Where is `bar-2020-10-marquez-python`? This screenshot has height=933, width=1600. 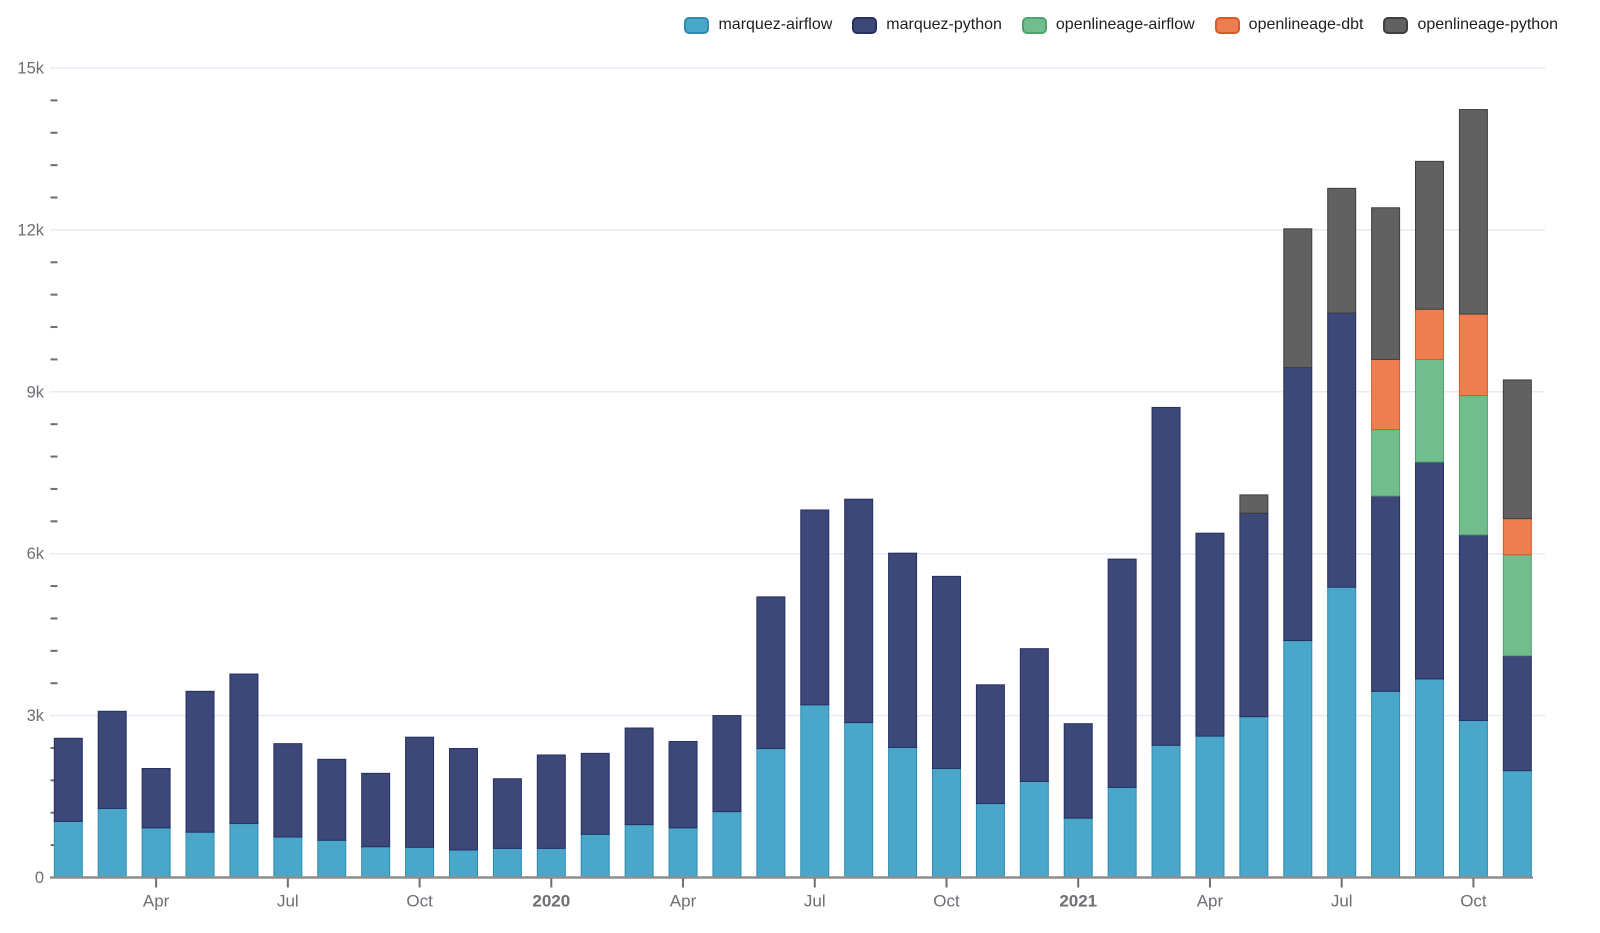 bar-2020-10-marquez-python is located at coordinates (946, 672).